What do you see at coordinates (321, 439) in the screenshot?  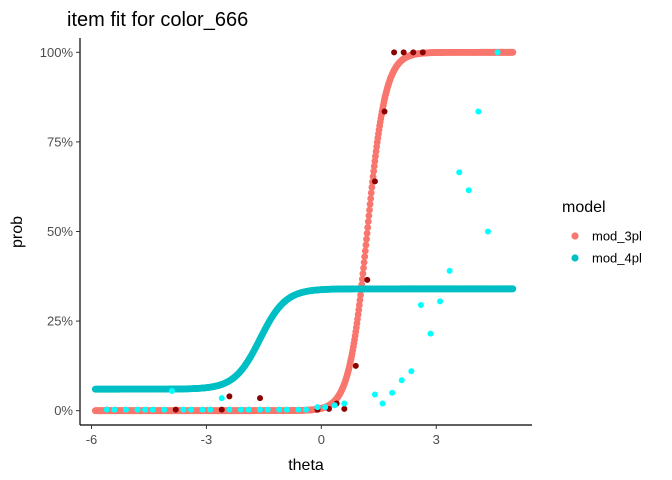 I see `x-tick-label: 0` at bounding box center [321, 439].